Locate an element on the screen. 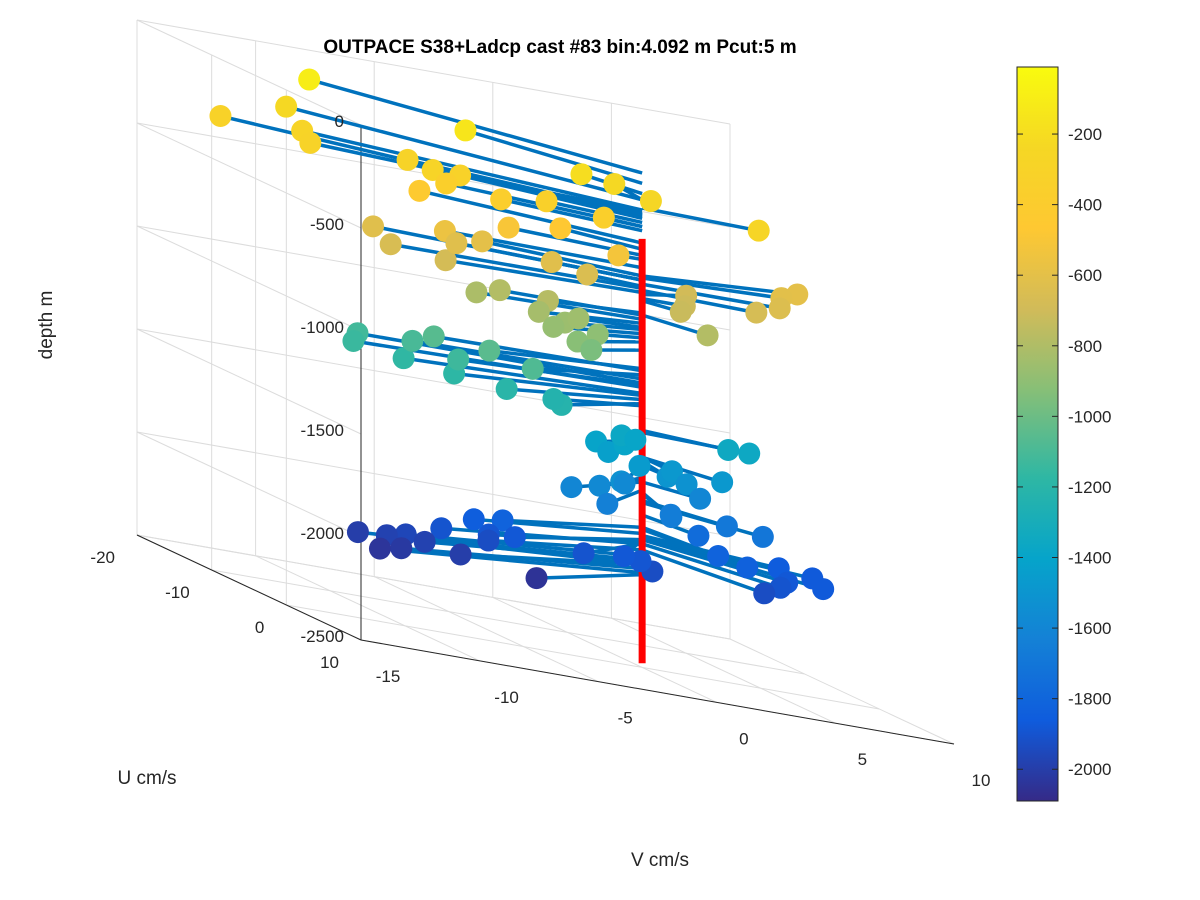 The image size is (1200, 900). y-tick-label: -20 is located at coordinates (102, 557).